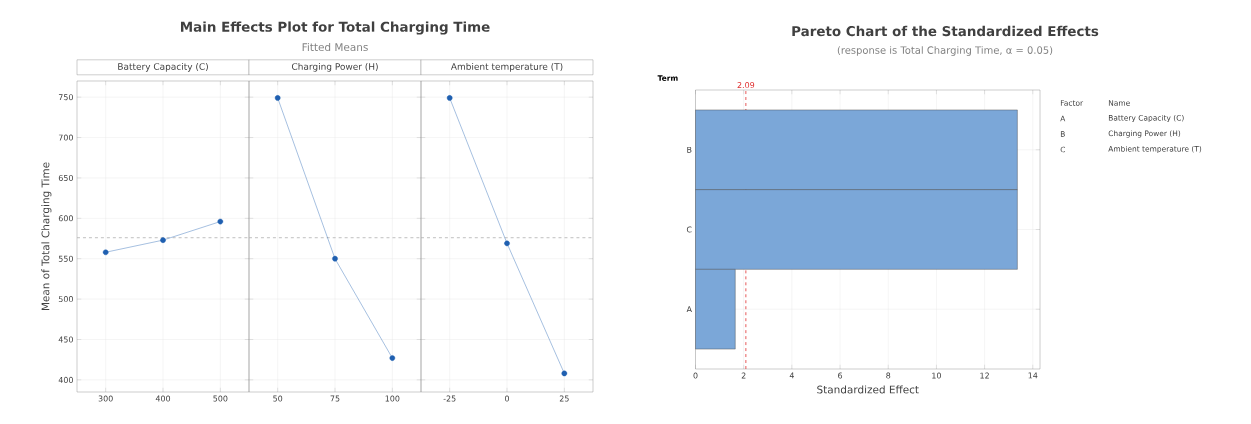 The height and width of the screenshot is (424, 1251). What do you see at coordinates (163, 67) in the screenshot?
I see `chart-title: Battery Capacity (C)` at bounding box center [163, 67].